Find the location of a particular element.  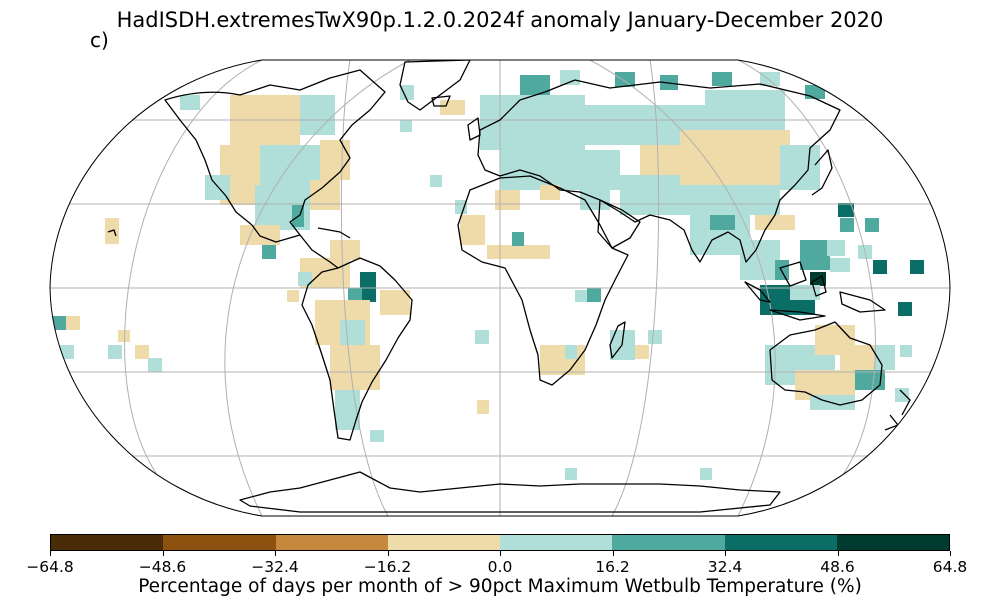

cells-eurasia is located at coordinates (640, 162).